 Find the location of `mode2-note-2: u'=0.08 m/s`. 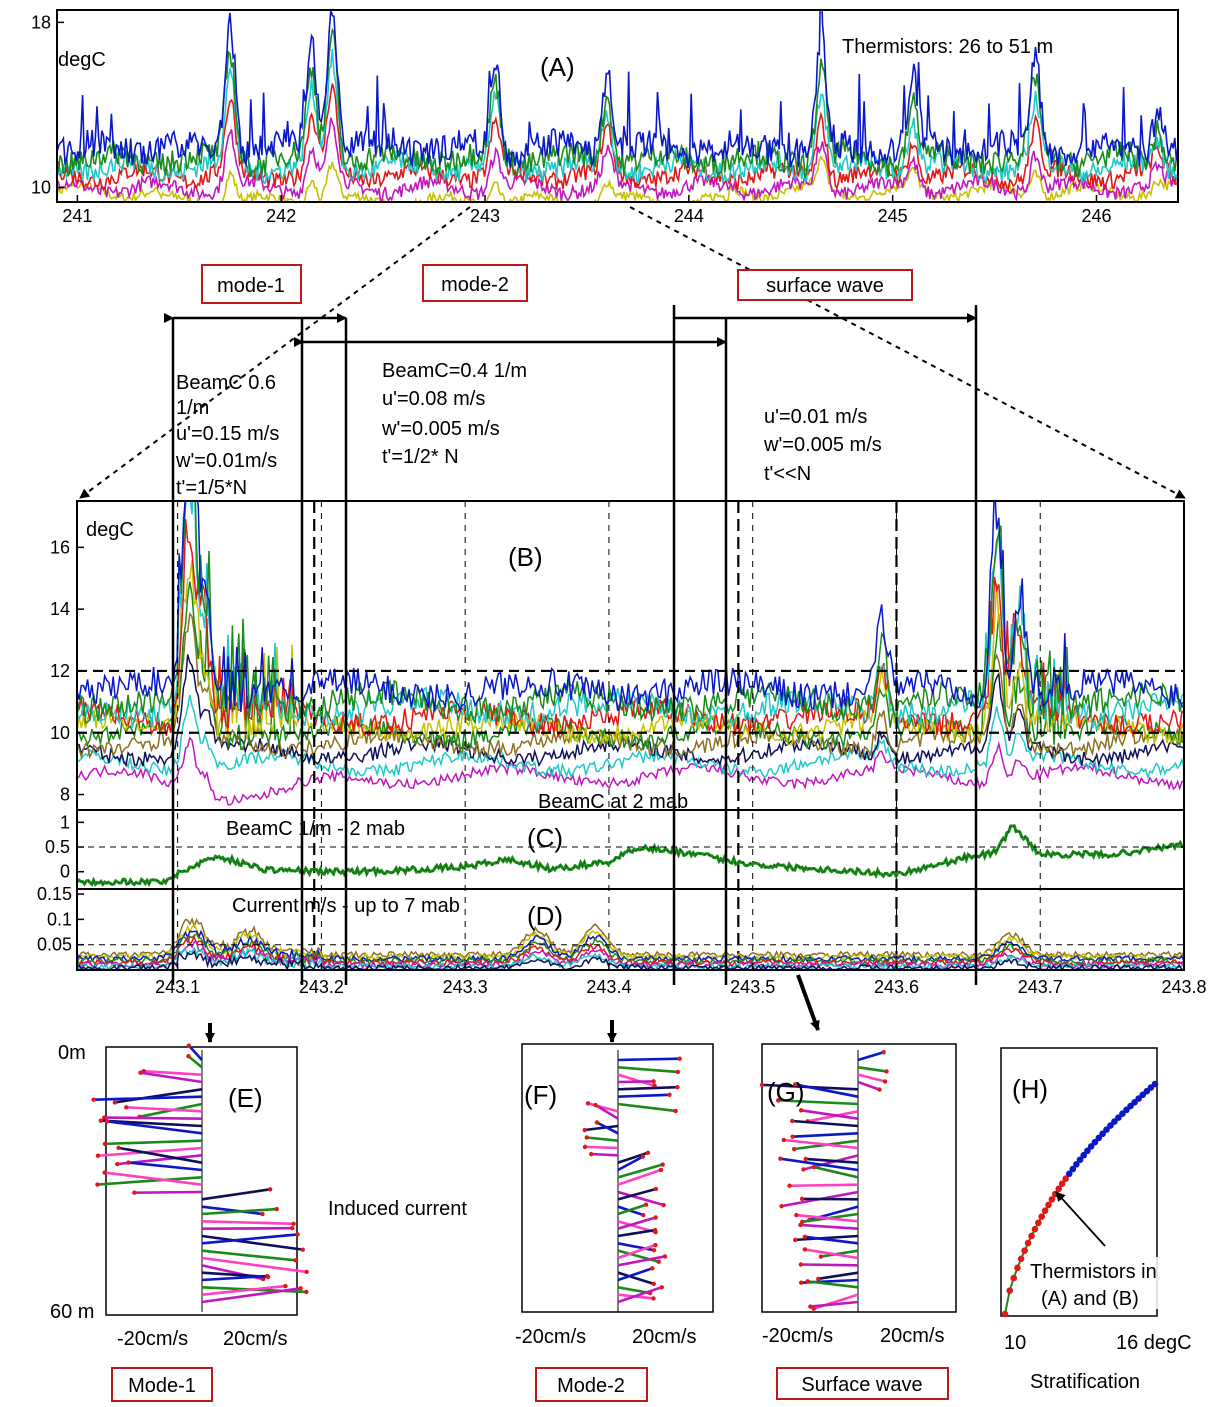

mode2-note-2: u'=0.08 m/s is located at coordinates (433, 399).